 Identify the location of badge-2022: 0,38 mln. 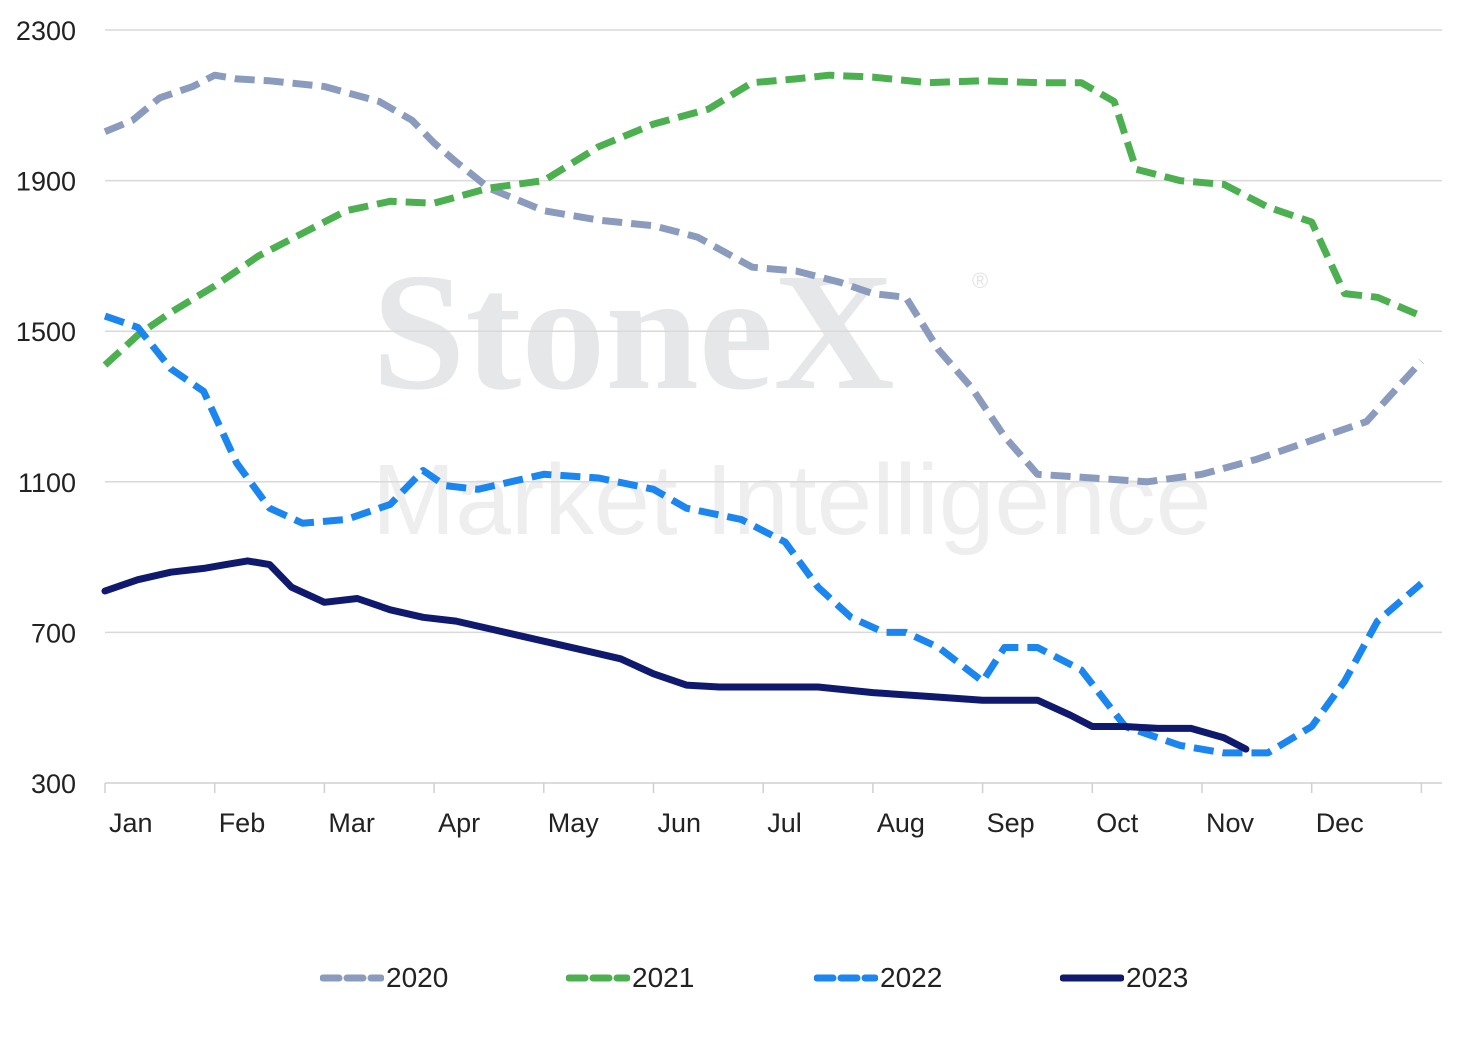
(873, 920).